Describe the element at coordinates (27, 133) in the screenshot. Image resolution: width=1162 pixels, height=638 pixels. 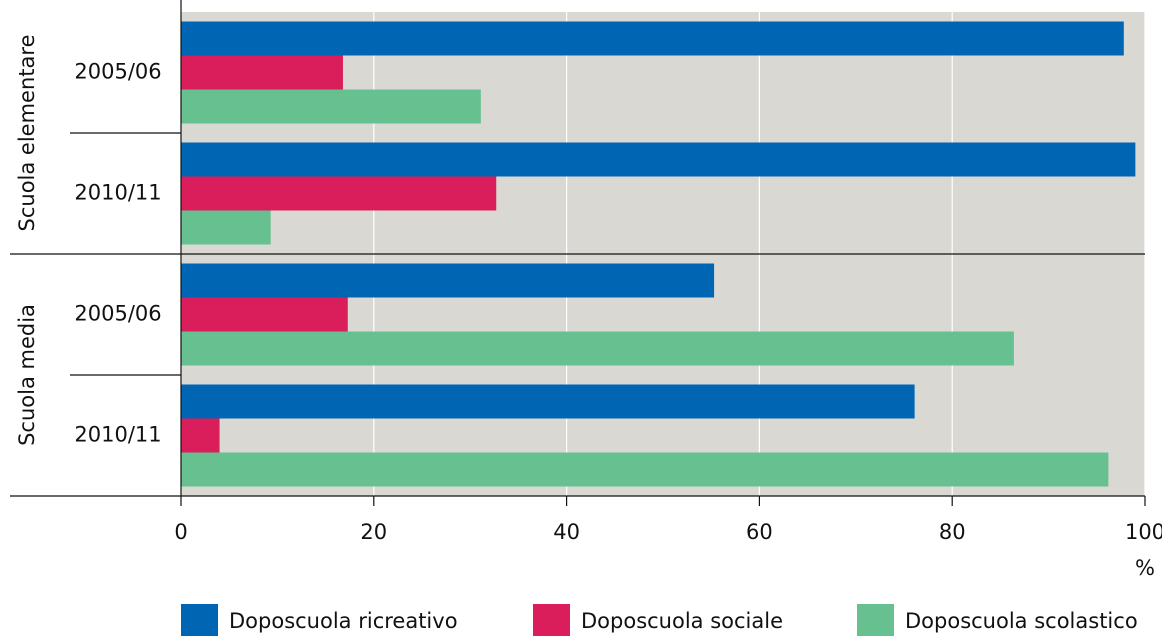
I see `group-label: Scuola elementare` at that location.